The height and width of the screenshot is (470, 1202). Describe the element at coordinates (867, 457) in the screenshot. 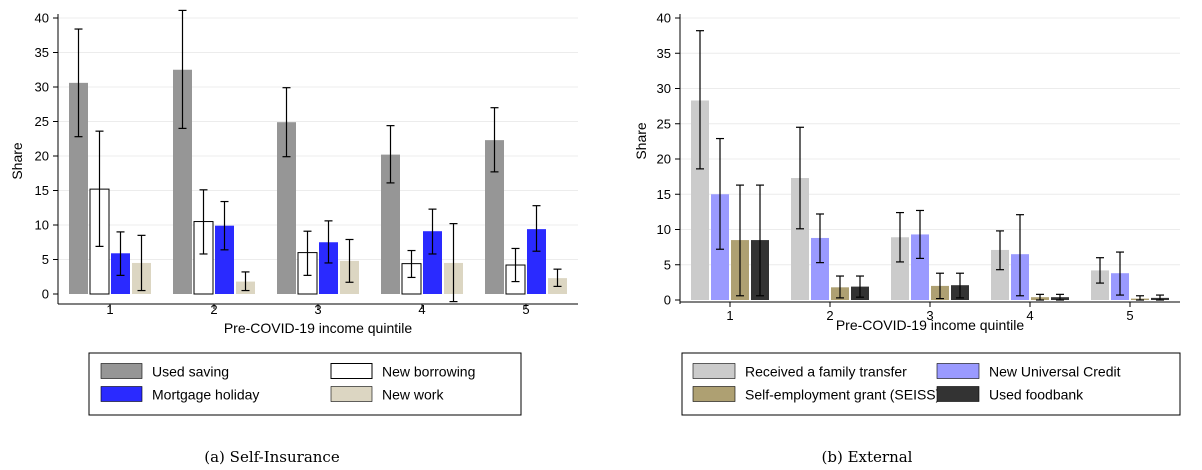

I see `panel-caption: (b) External` at that location.